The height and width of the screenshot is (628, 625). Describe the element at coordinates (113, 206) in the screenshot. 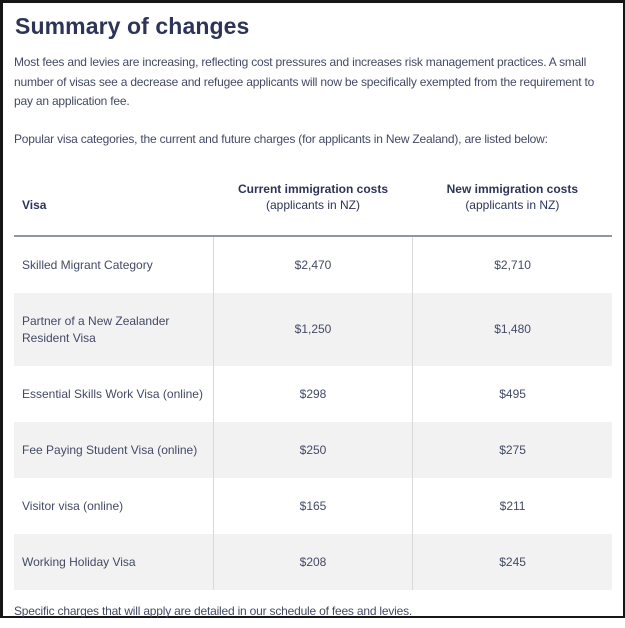

I see `column-header-visa: Visa` at that location.